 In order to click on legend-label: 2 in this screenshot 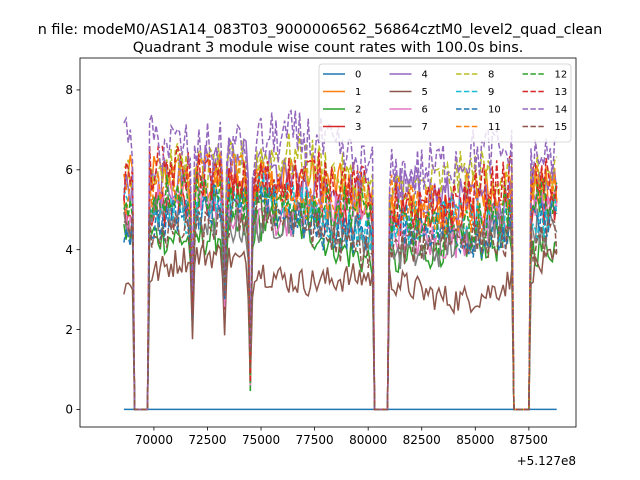, I will do `click(358, 110)`.